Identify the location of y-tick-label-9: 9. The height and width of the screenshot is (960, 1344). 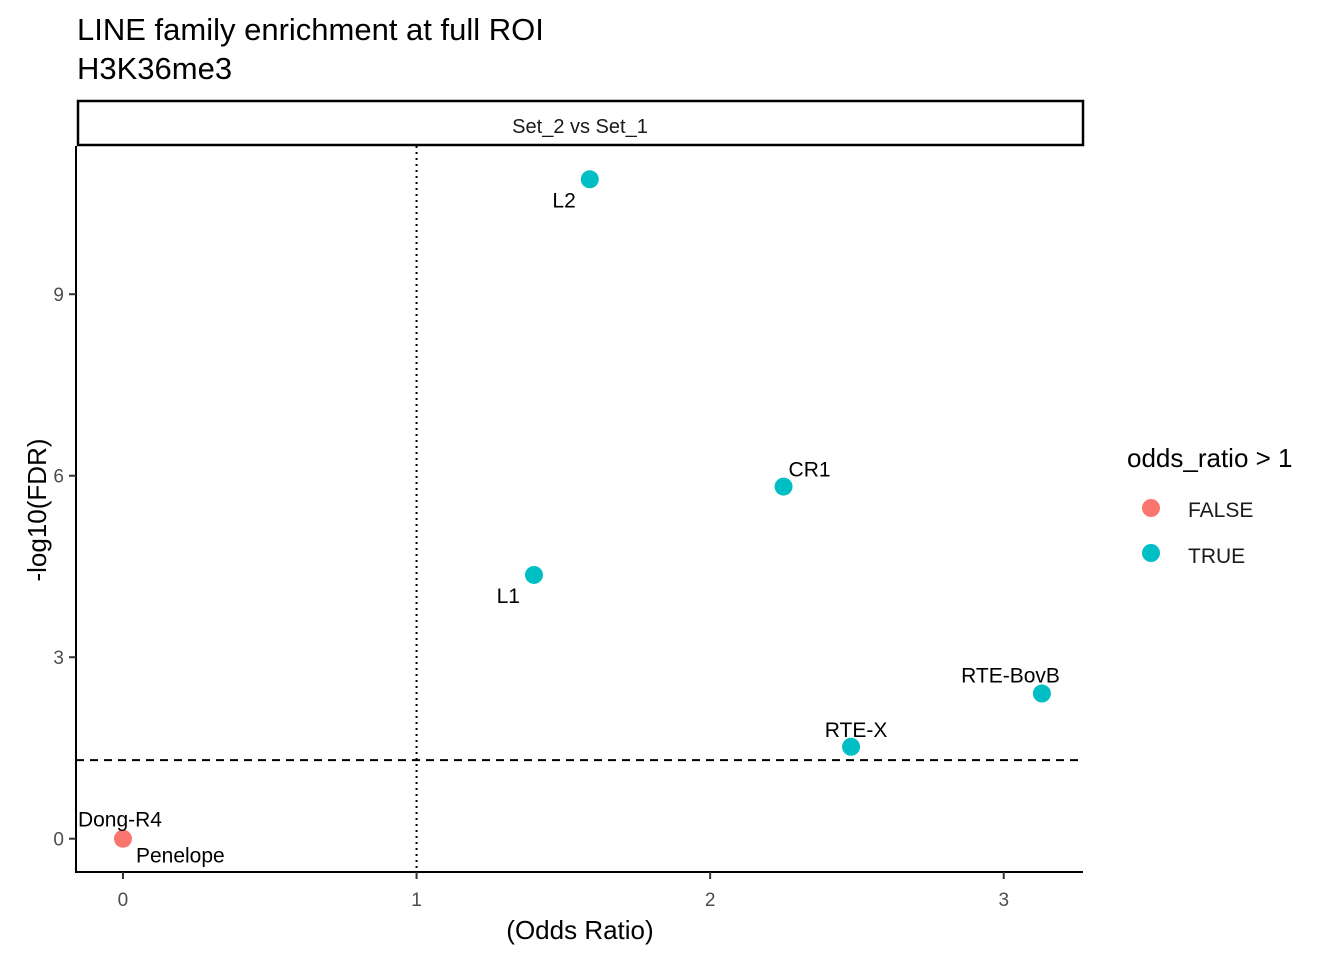
(58, 295).